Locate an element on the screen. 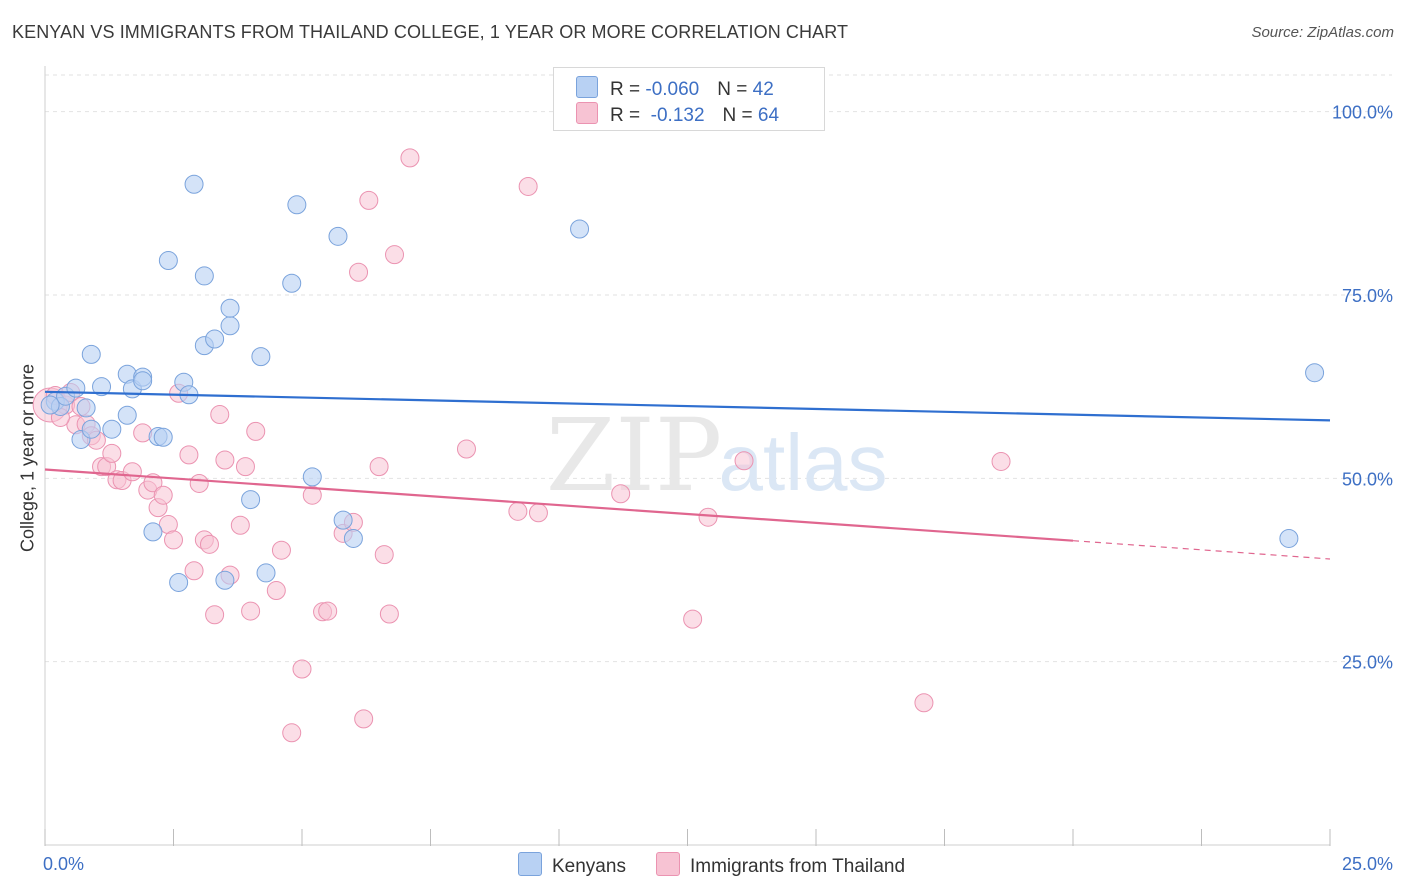  legend-r-value: -0.060 is located at coordinates (672, 89).